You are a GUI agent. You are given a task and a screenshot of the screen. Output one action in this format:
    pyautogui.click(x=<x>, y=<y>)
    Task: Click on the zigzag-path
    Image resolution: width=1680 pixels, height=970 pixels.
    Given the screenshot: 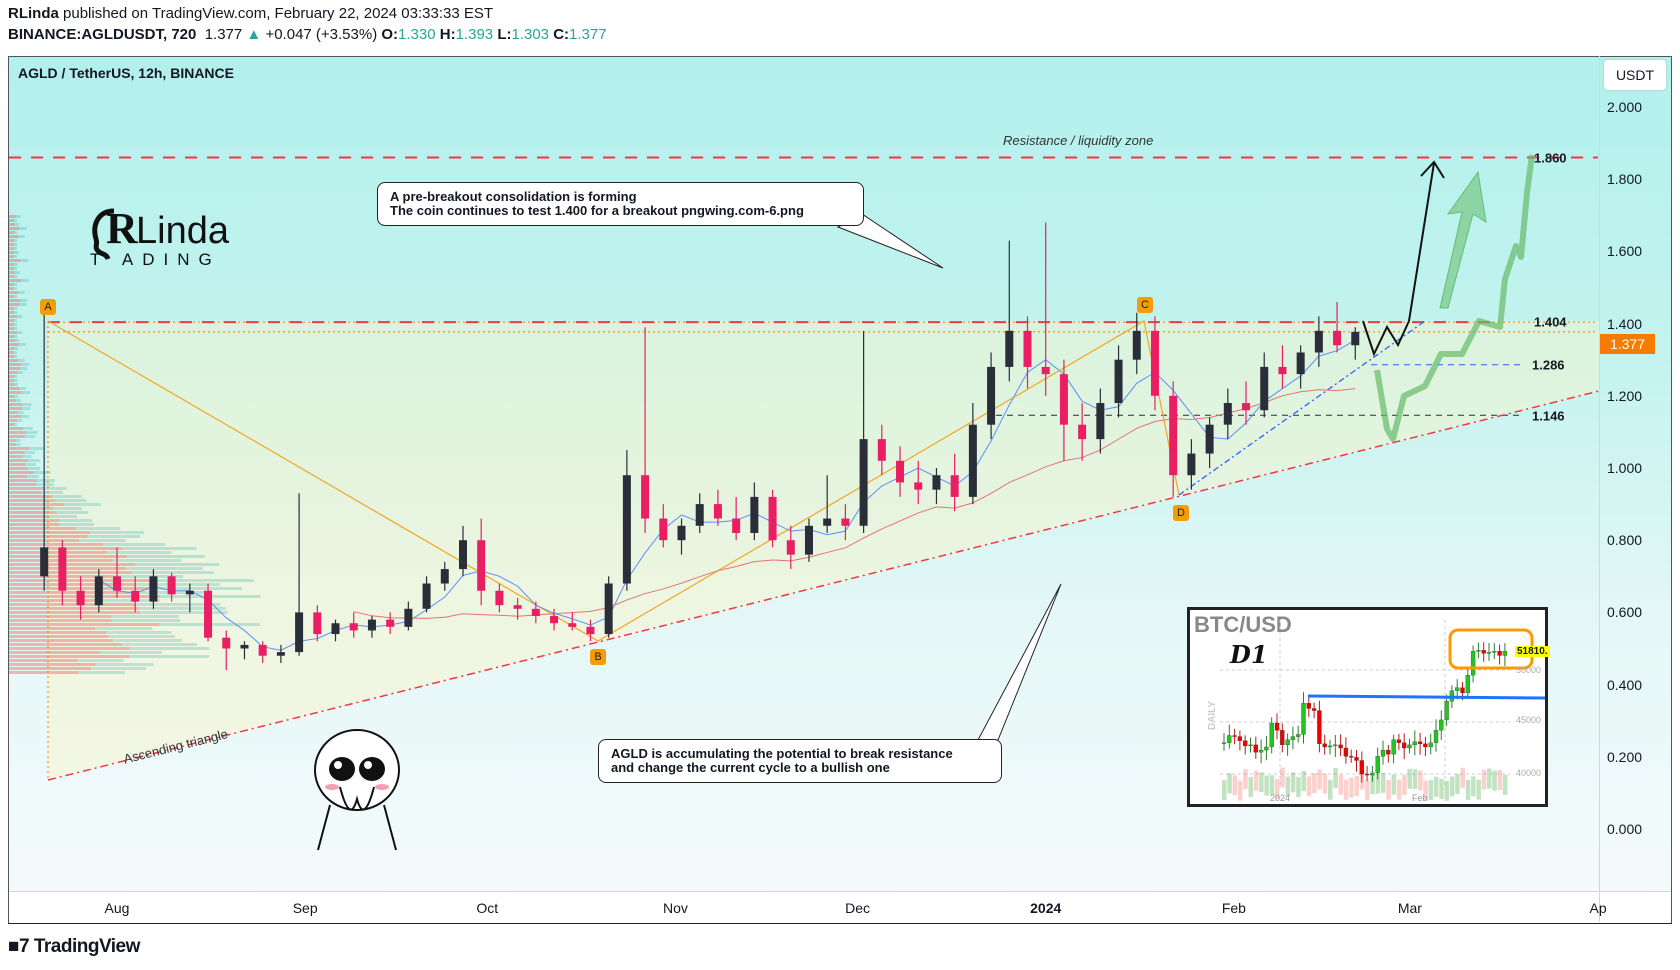 What is the action you would take?
    pyautogui.click(x=1386, y=338)
    